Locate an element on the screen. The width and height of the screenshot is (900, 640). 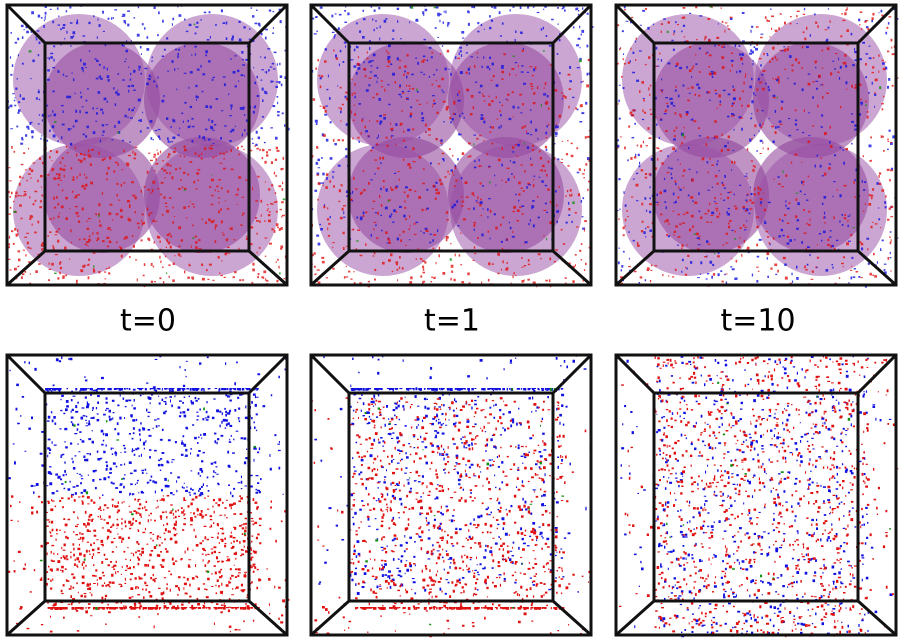
time-label: t=1 is located at coordinates (452, 321).